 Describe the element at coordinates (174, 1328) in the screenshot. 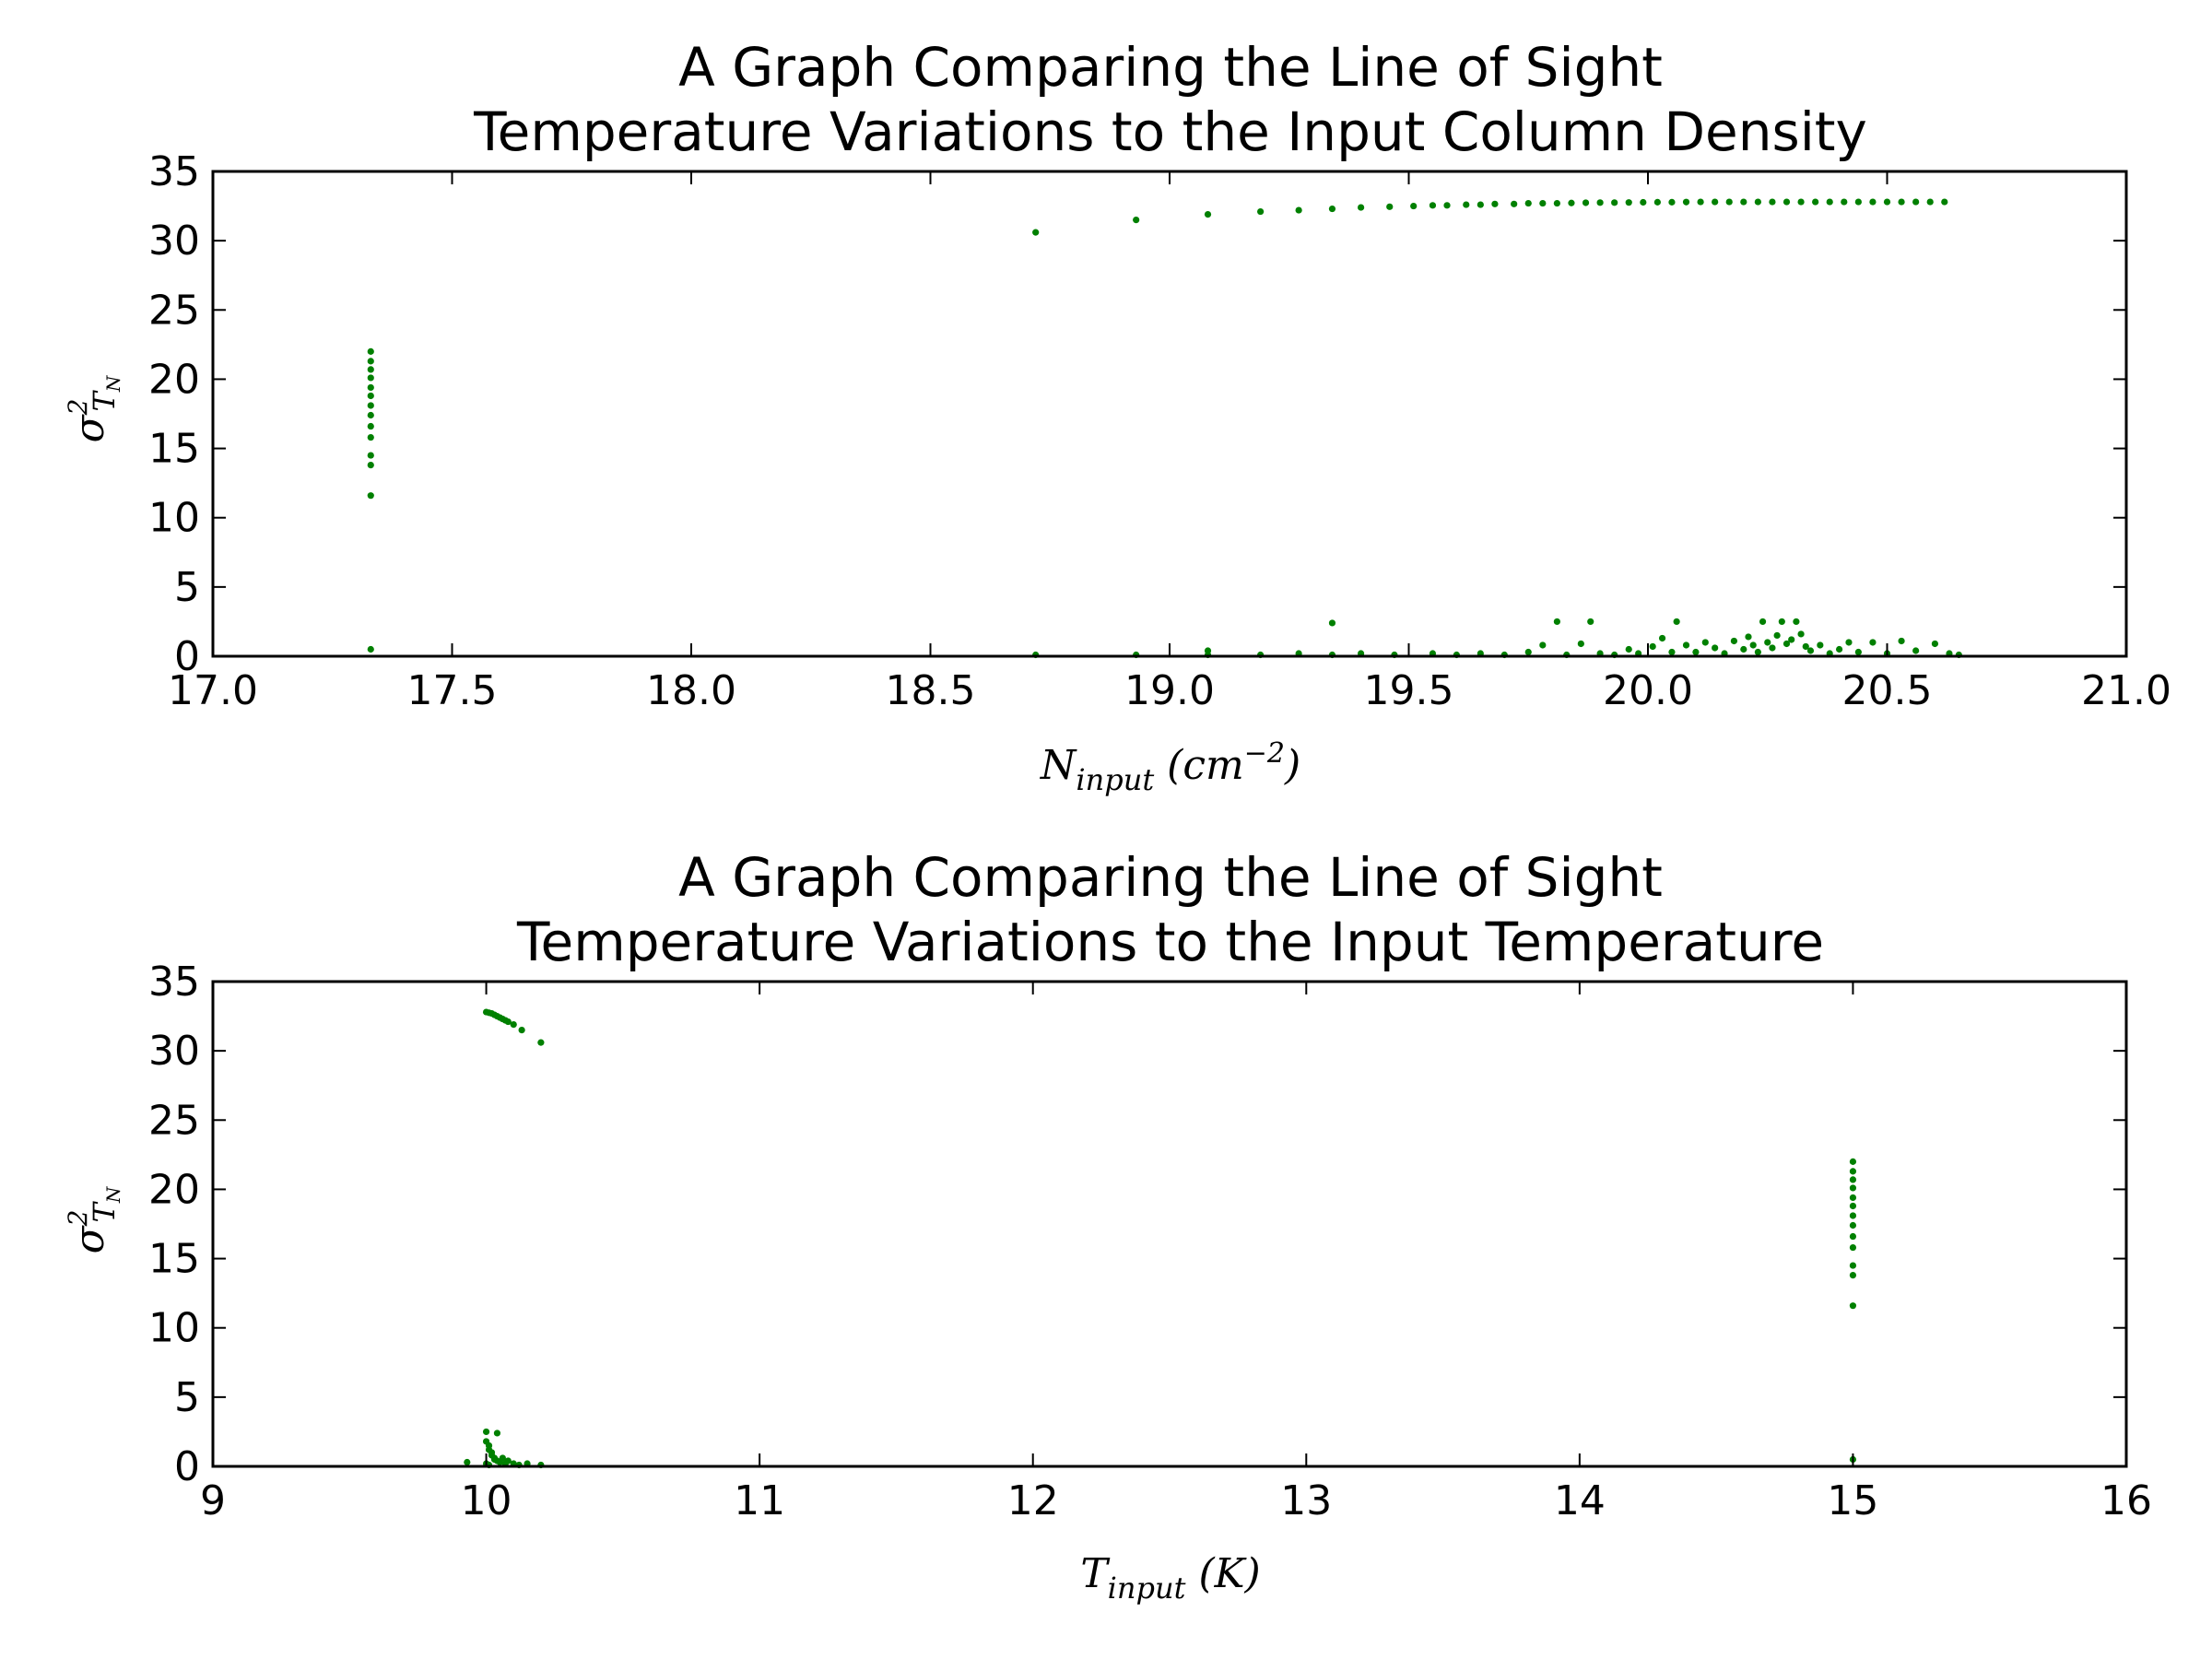

I see `y-tick-label: 10` at that location.